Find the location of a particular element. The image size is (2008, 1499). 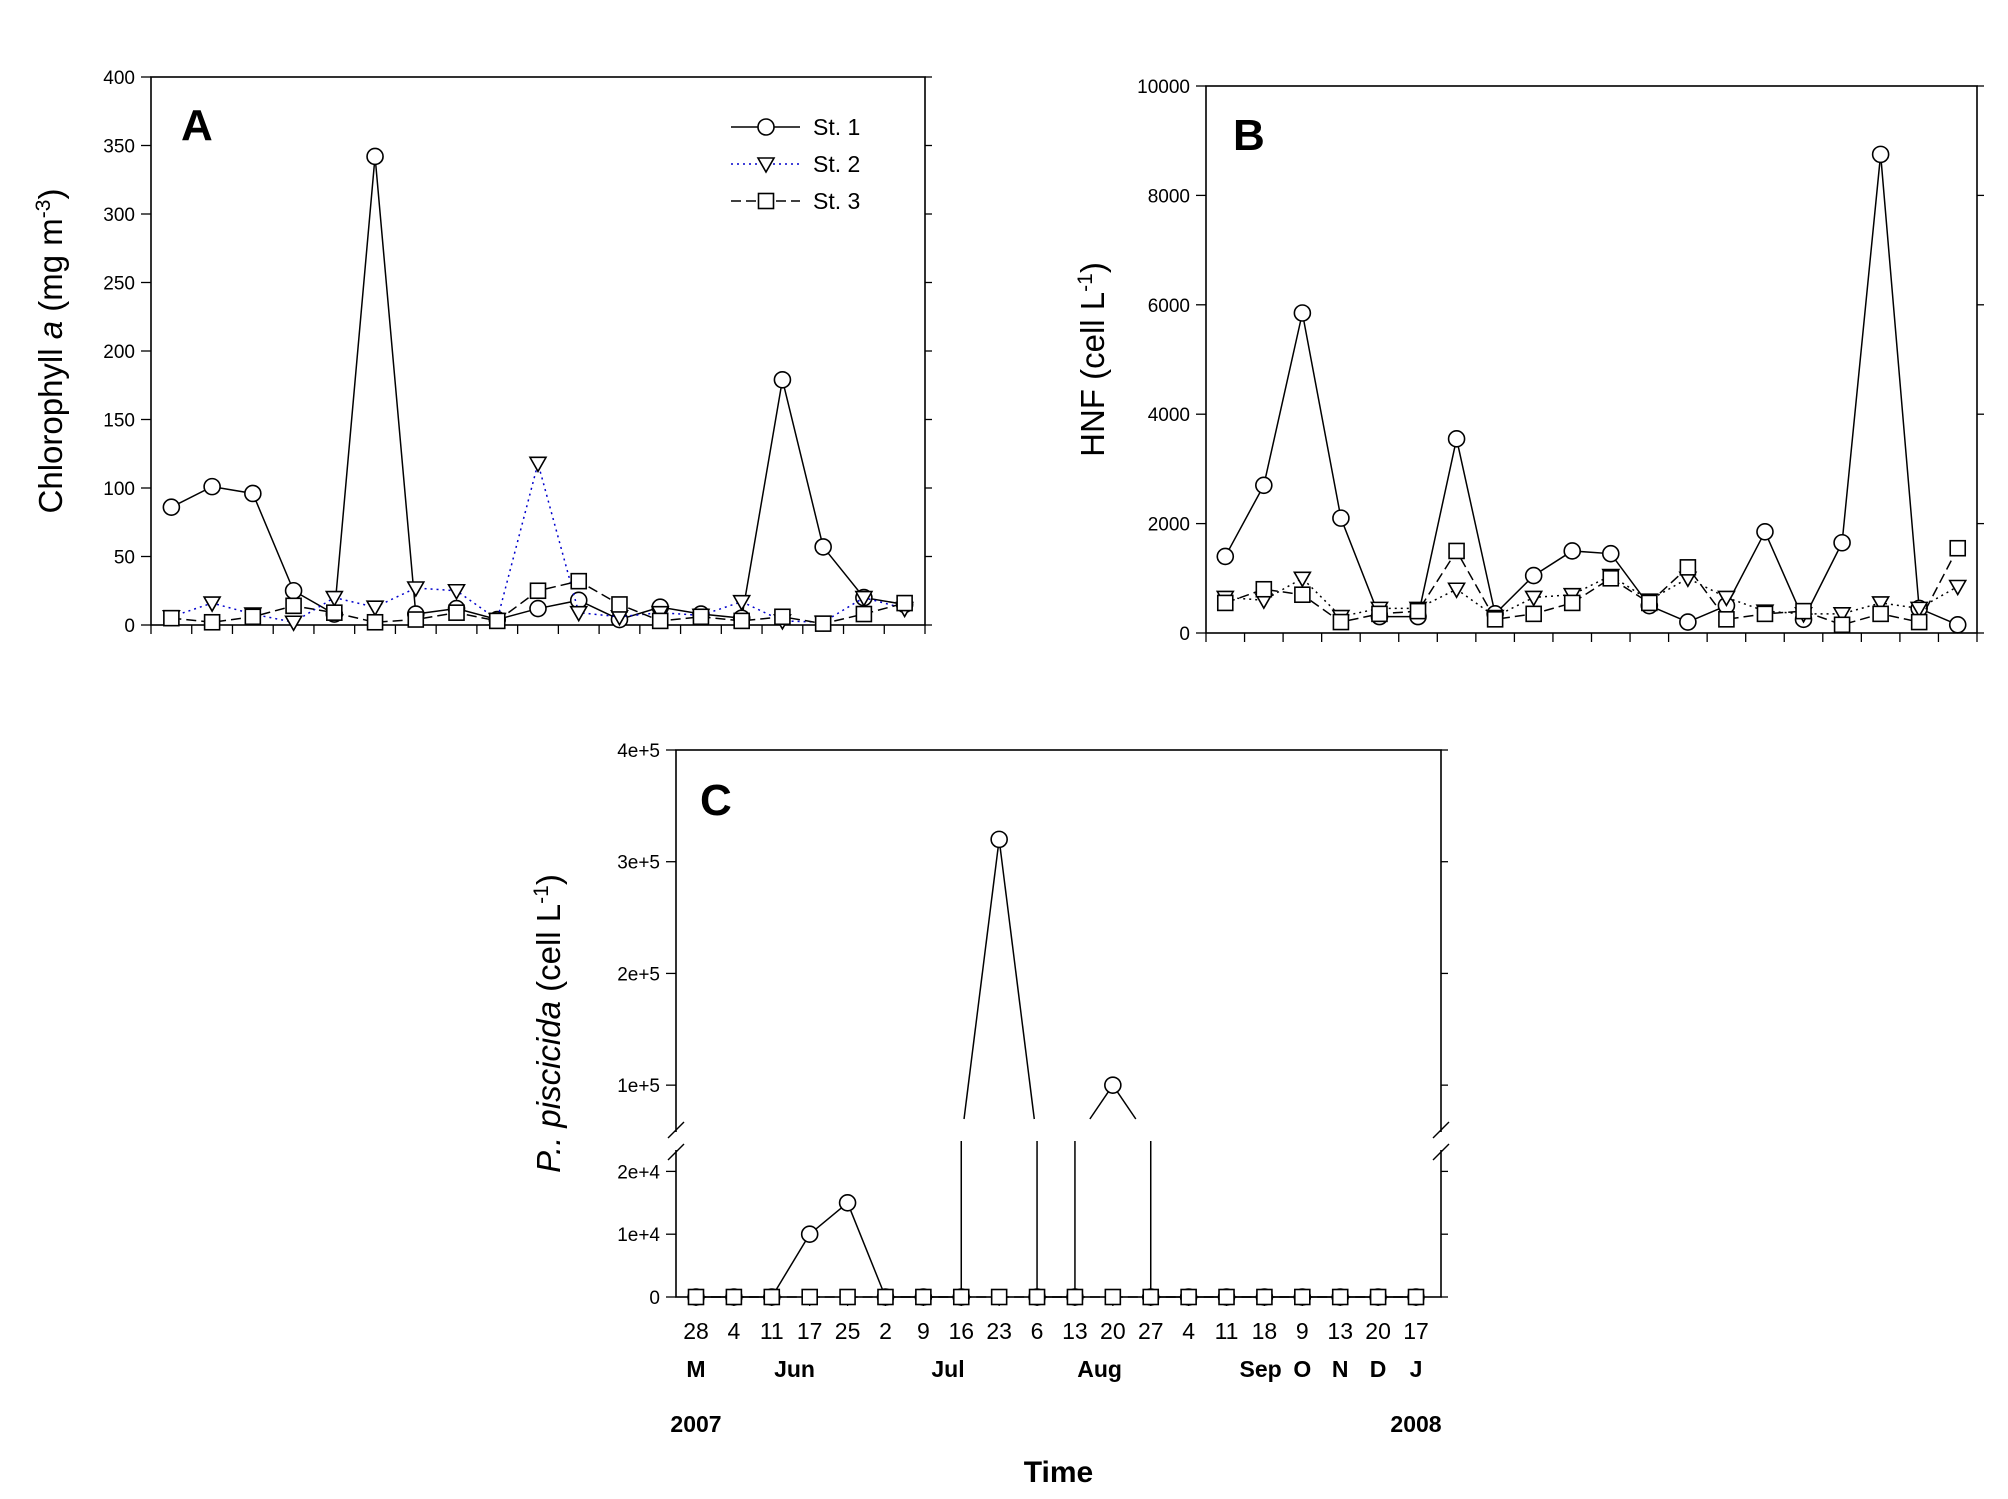

x-axis-label: Time is located at coordinates (1058, 1472).